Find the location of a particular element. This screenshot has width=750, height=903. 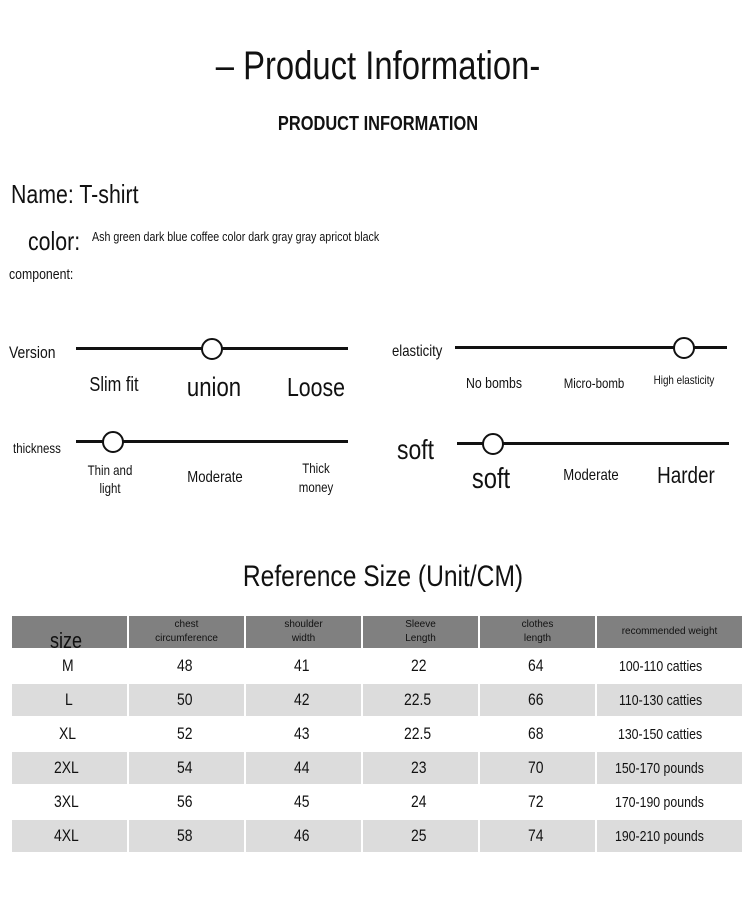

version-option: Loose is located at coordinates (316, 387).